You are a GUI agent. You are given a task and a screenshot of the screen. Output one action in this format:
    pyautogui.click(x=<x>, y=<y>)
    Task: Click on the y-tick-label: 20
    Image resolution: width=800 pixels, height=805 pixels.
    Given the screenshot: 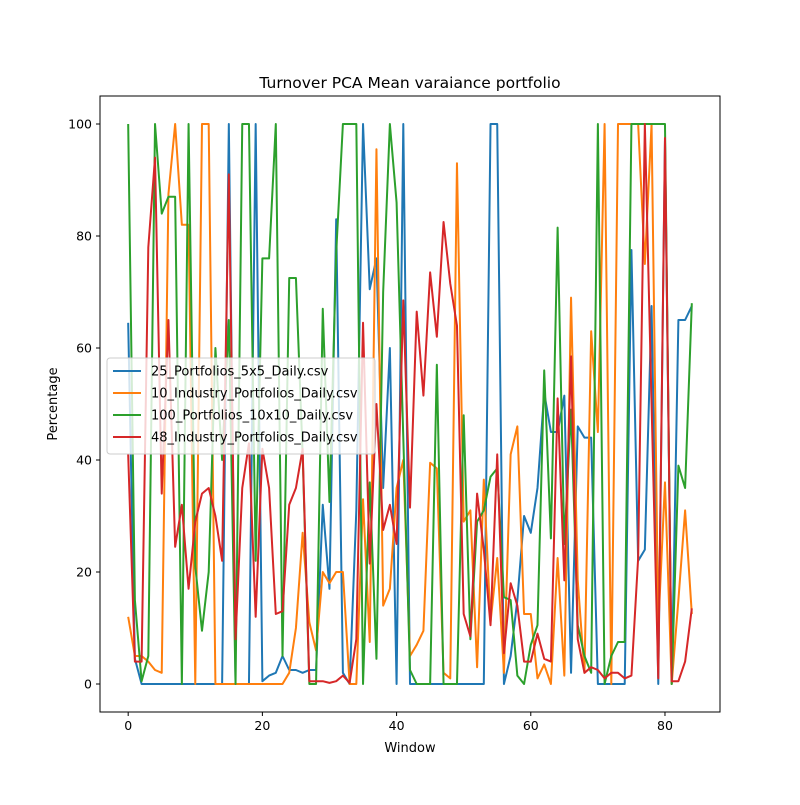 What is the action you would take?
    pyautogui.click(x=84, y=572)
    